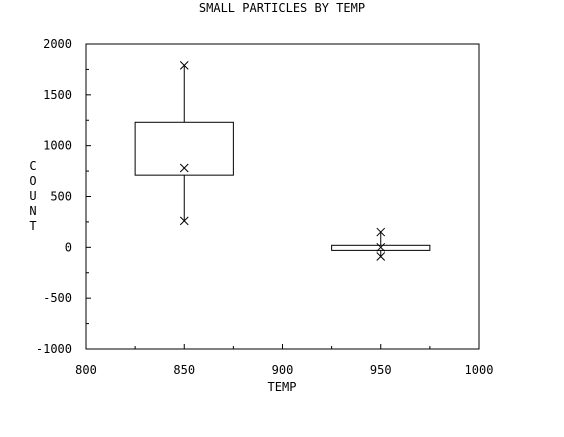 The width and height of the screenshot is (564, 437). Describe the element at coordinates (184, 370) in the screenshot. I see `x-tick-label: 850` at that location.